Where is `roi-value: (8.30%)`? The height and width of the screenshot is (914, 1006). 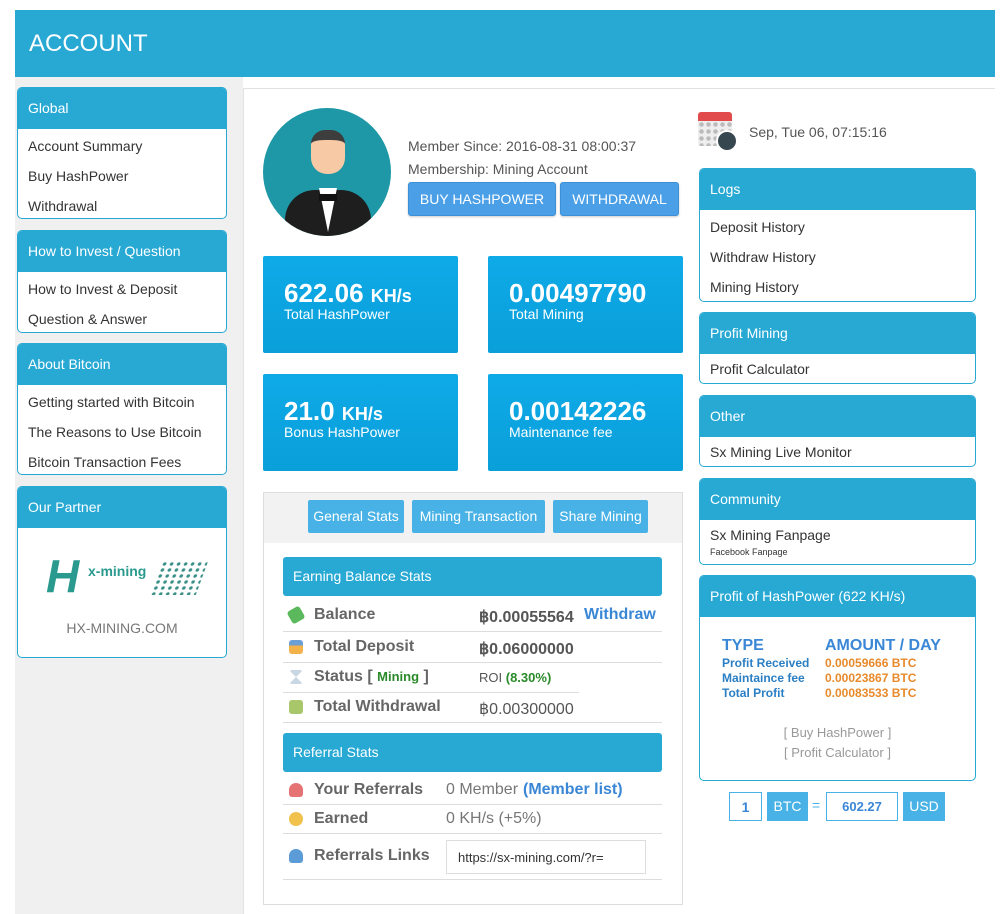 roi-value: (8.30%) is located at coordinates (528, 677).